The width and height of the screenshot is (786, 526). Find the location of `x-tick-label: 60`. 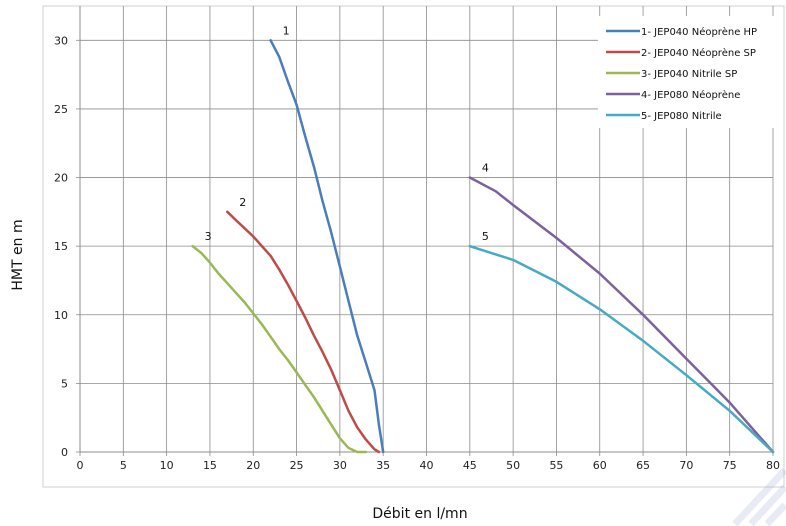

x-tick-label: 60 is located at coordinates (600, 465).